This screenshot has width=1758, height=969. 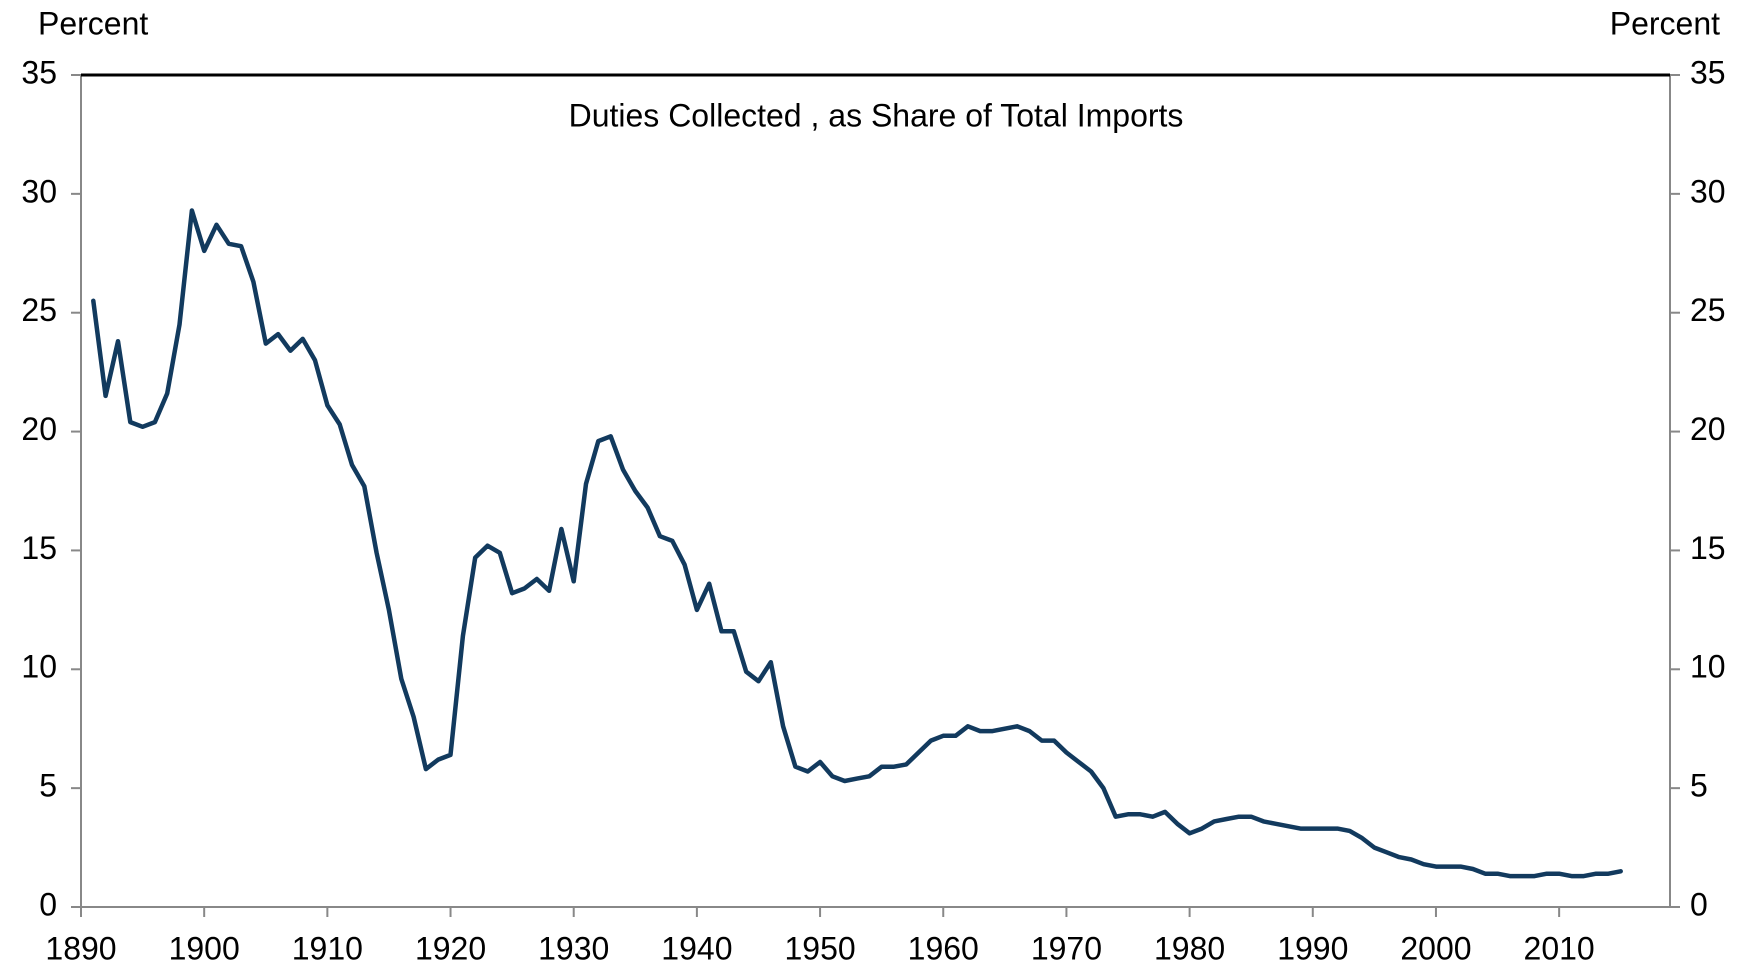 I want to click on x-tick-label: 1940, so click(x=696, y=948).